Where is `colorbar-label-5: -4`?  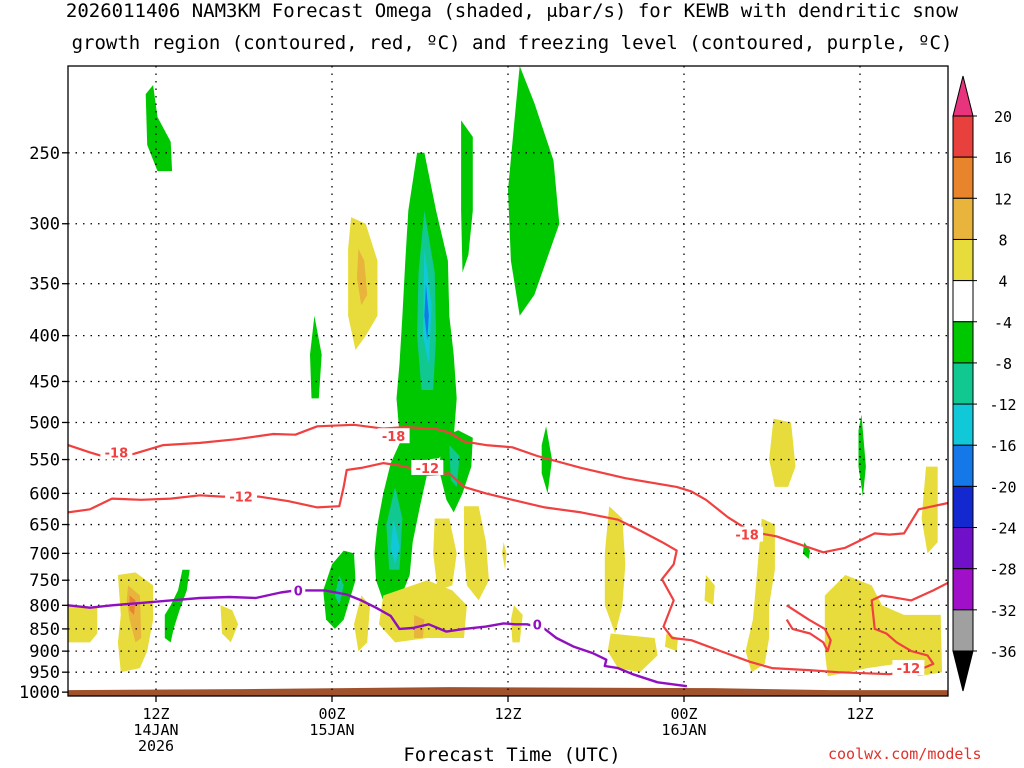 colorbar-label-5: -4 is located at coordinates (1003, 323).